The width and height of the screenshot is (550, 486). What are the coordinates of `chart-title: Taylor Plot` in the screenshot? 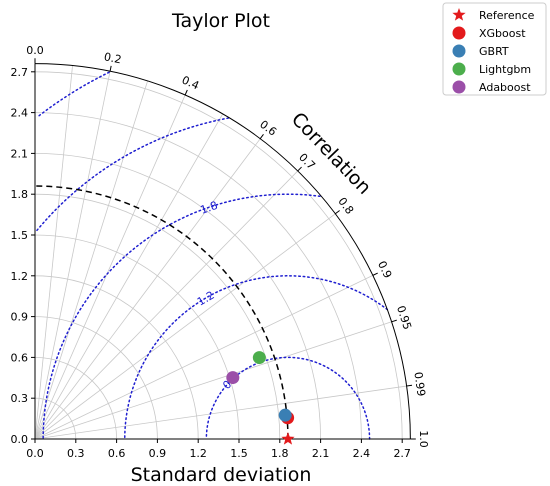 It's located at (220, 21).